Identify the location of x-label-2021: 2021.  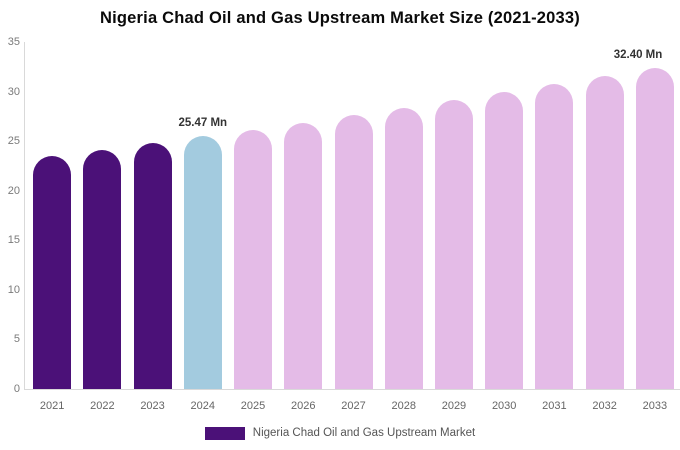
(52, 406).